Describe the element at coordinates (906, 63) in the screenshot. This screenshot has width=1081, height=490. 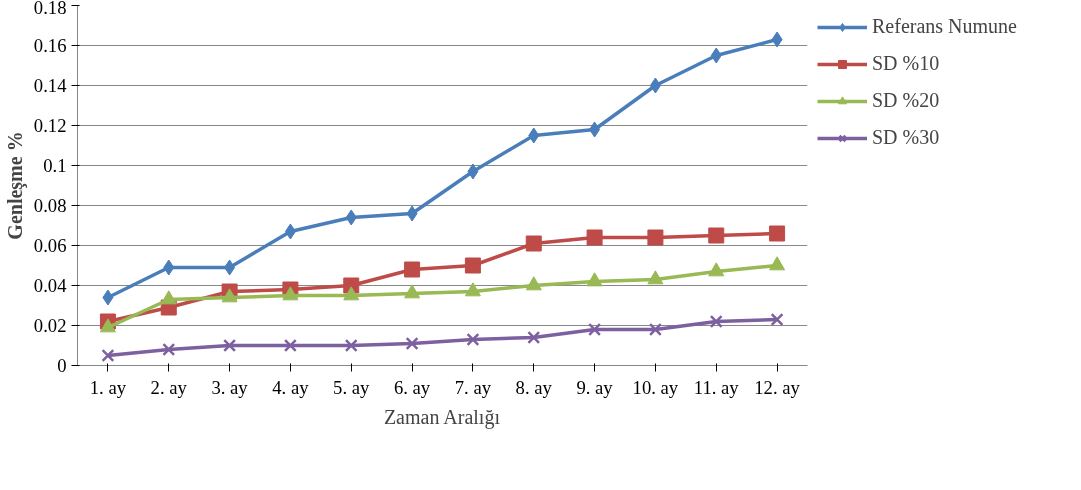
I see `legend-label: SD %10` at that location.